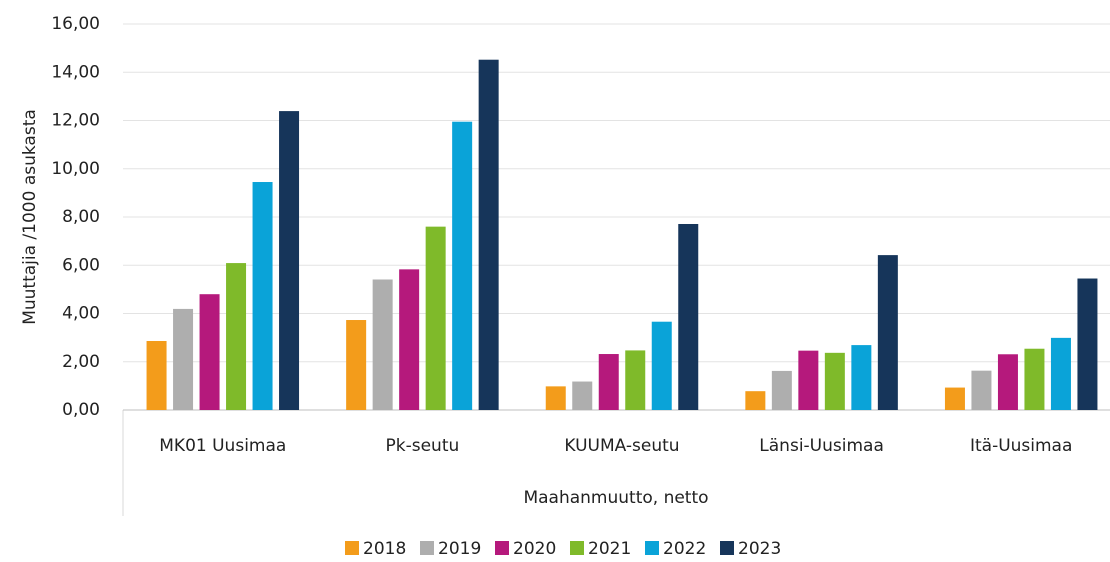 The width and height of the screenshot is (1110, 562). I want to click on y-tick-label: 4,00, so click(81, 314).